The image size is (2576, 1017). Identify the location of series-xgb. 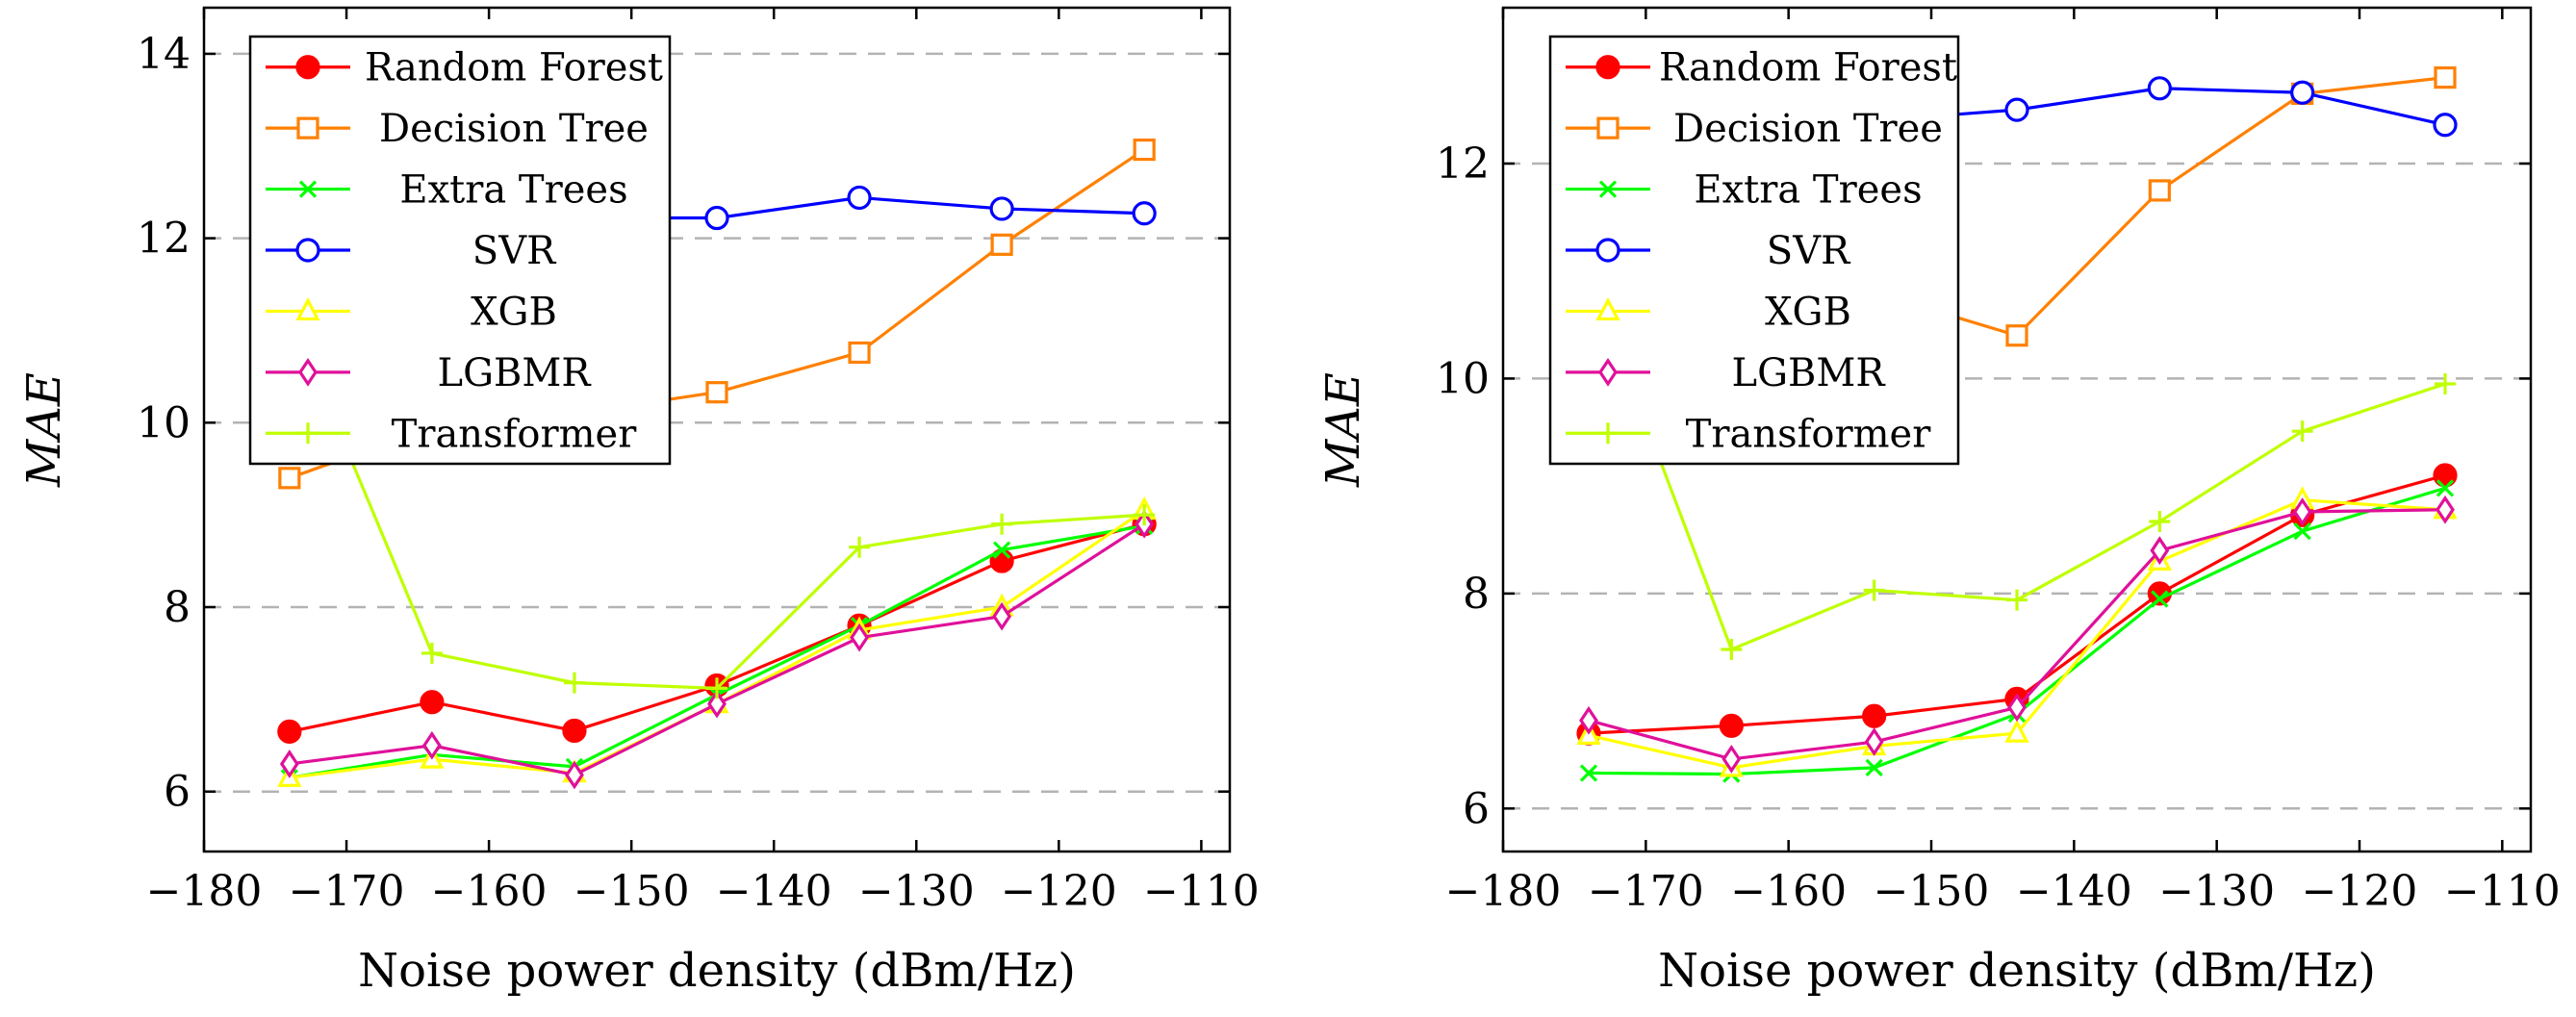
(2017, 631).